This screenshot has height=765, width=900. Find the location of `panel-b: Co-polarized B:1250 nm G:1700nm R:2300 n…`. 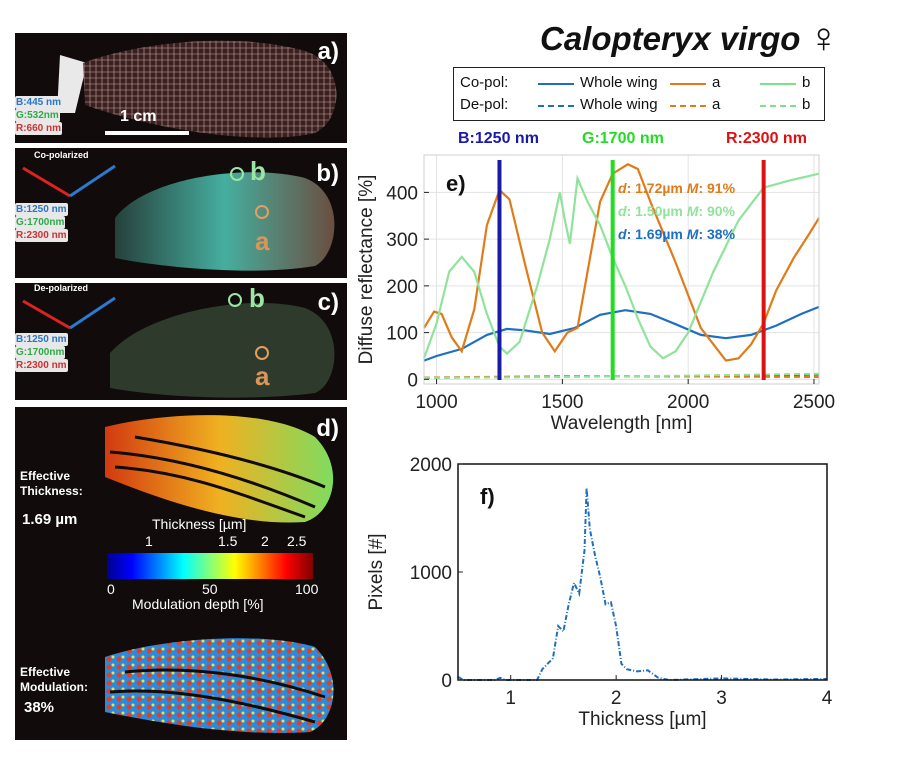

panel-b: Co-polarized B:1250 nm G:1700nm R:2300 n… is located at coordinates (181, 213).